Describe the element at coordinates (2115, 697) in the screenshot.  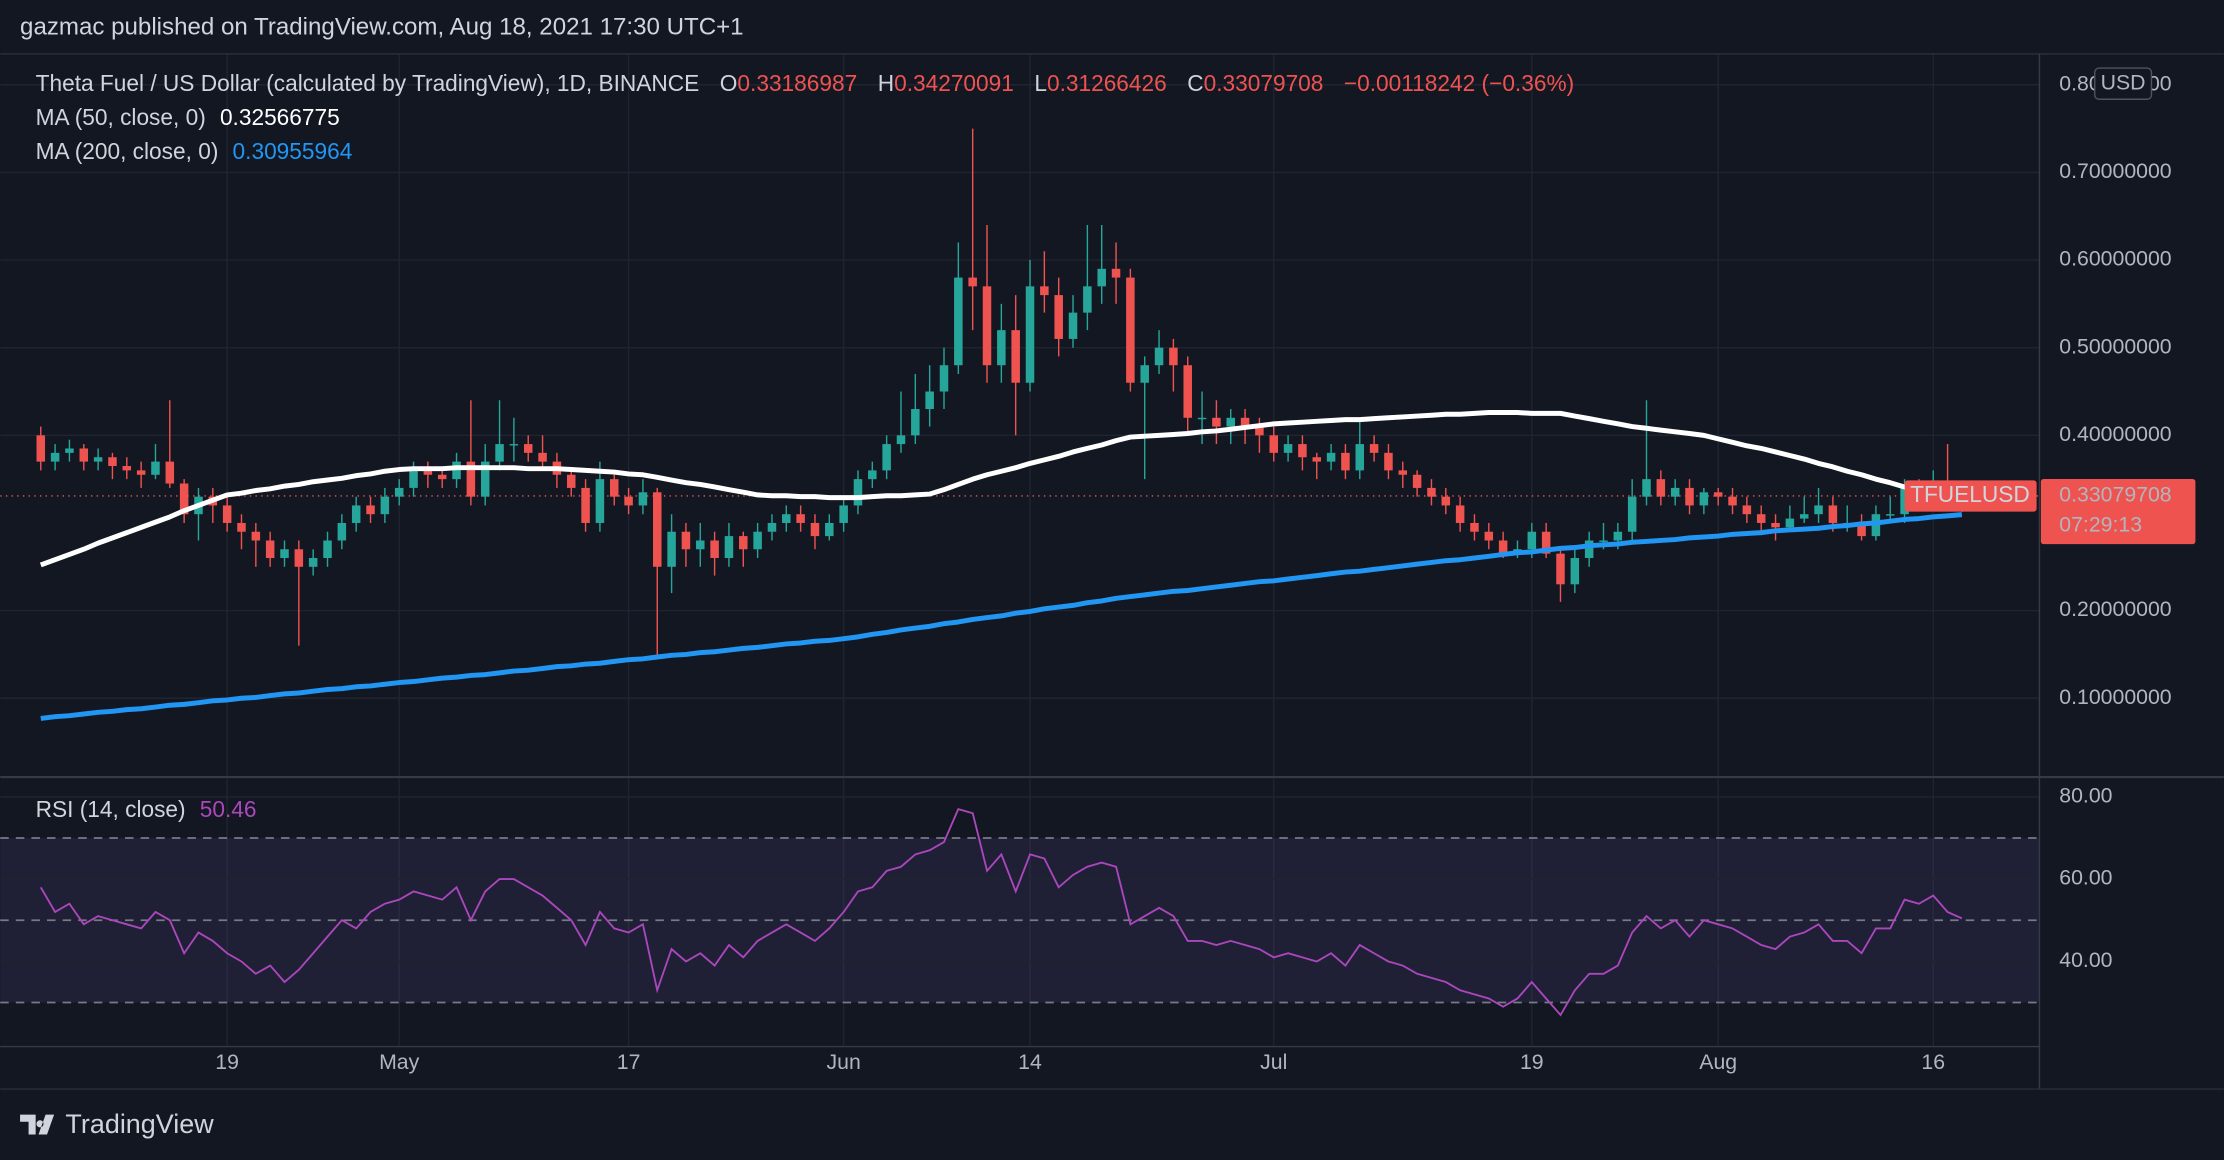
I see `y-tick-label: 0.10000000` at that location.